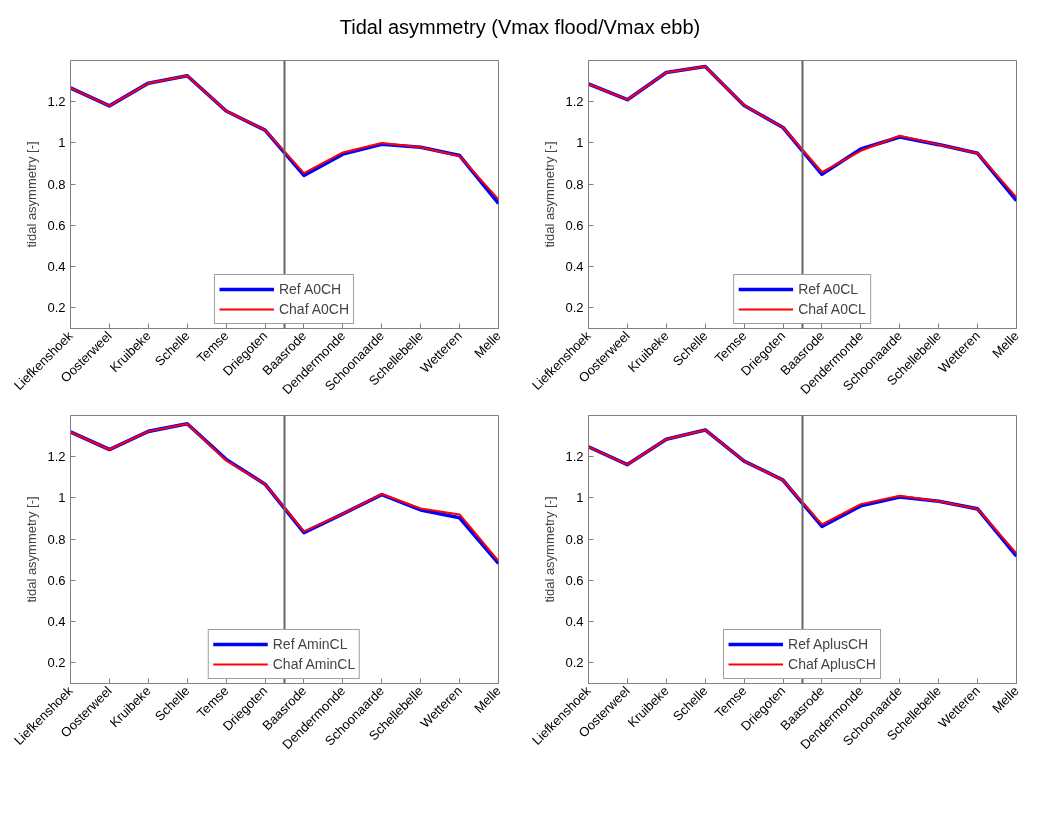 The width and height of the screenshot is (1037, 814). I want to click on legend-label: Ref A0CL, so click(828, 289).